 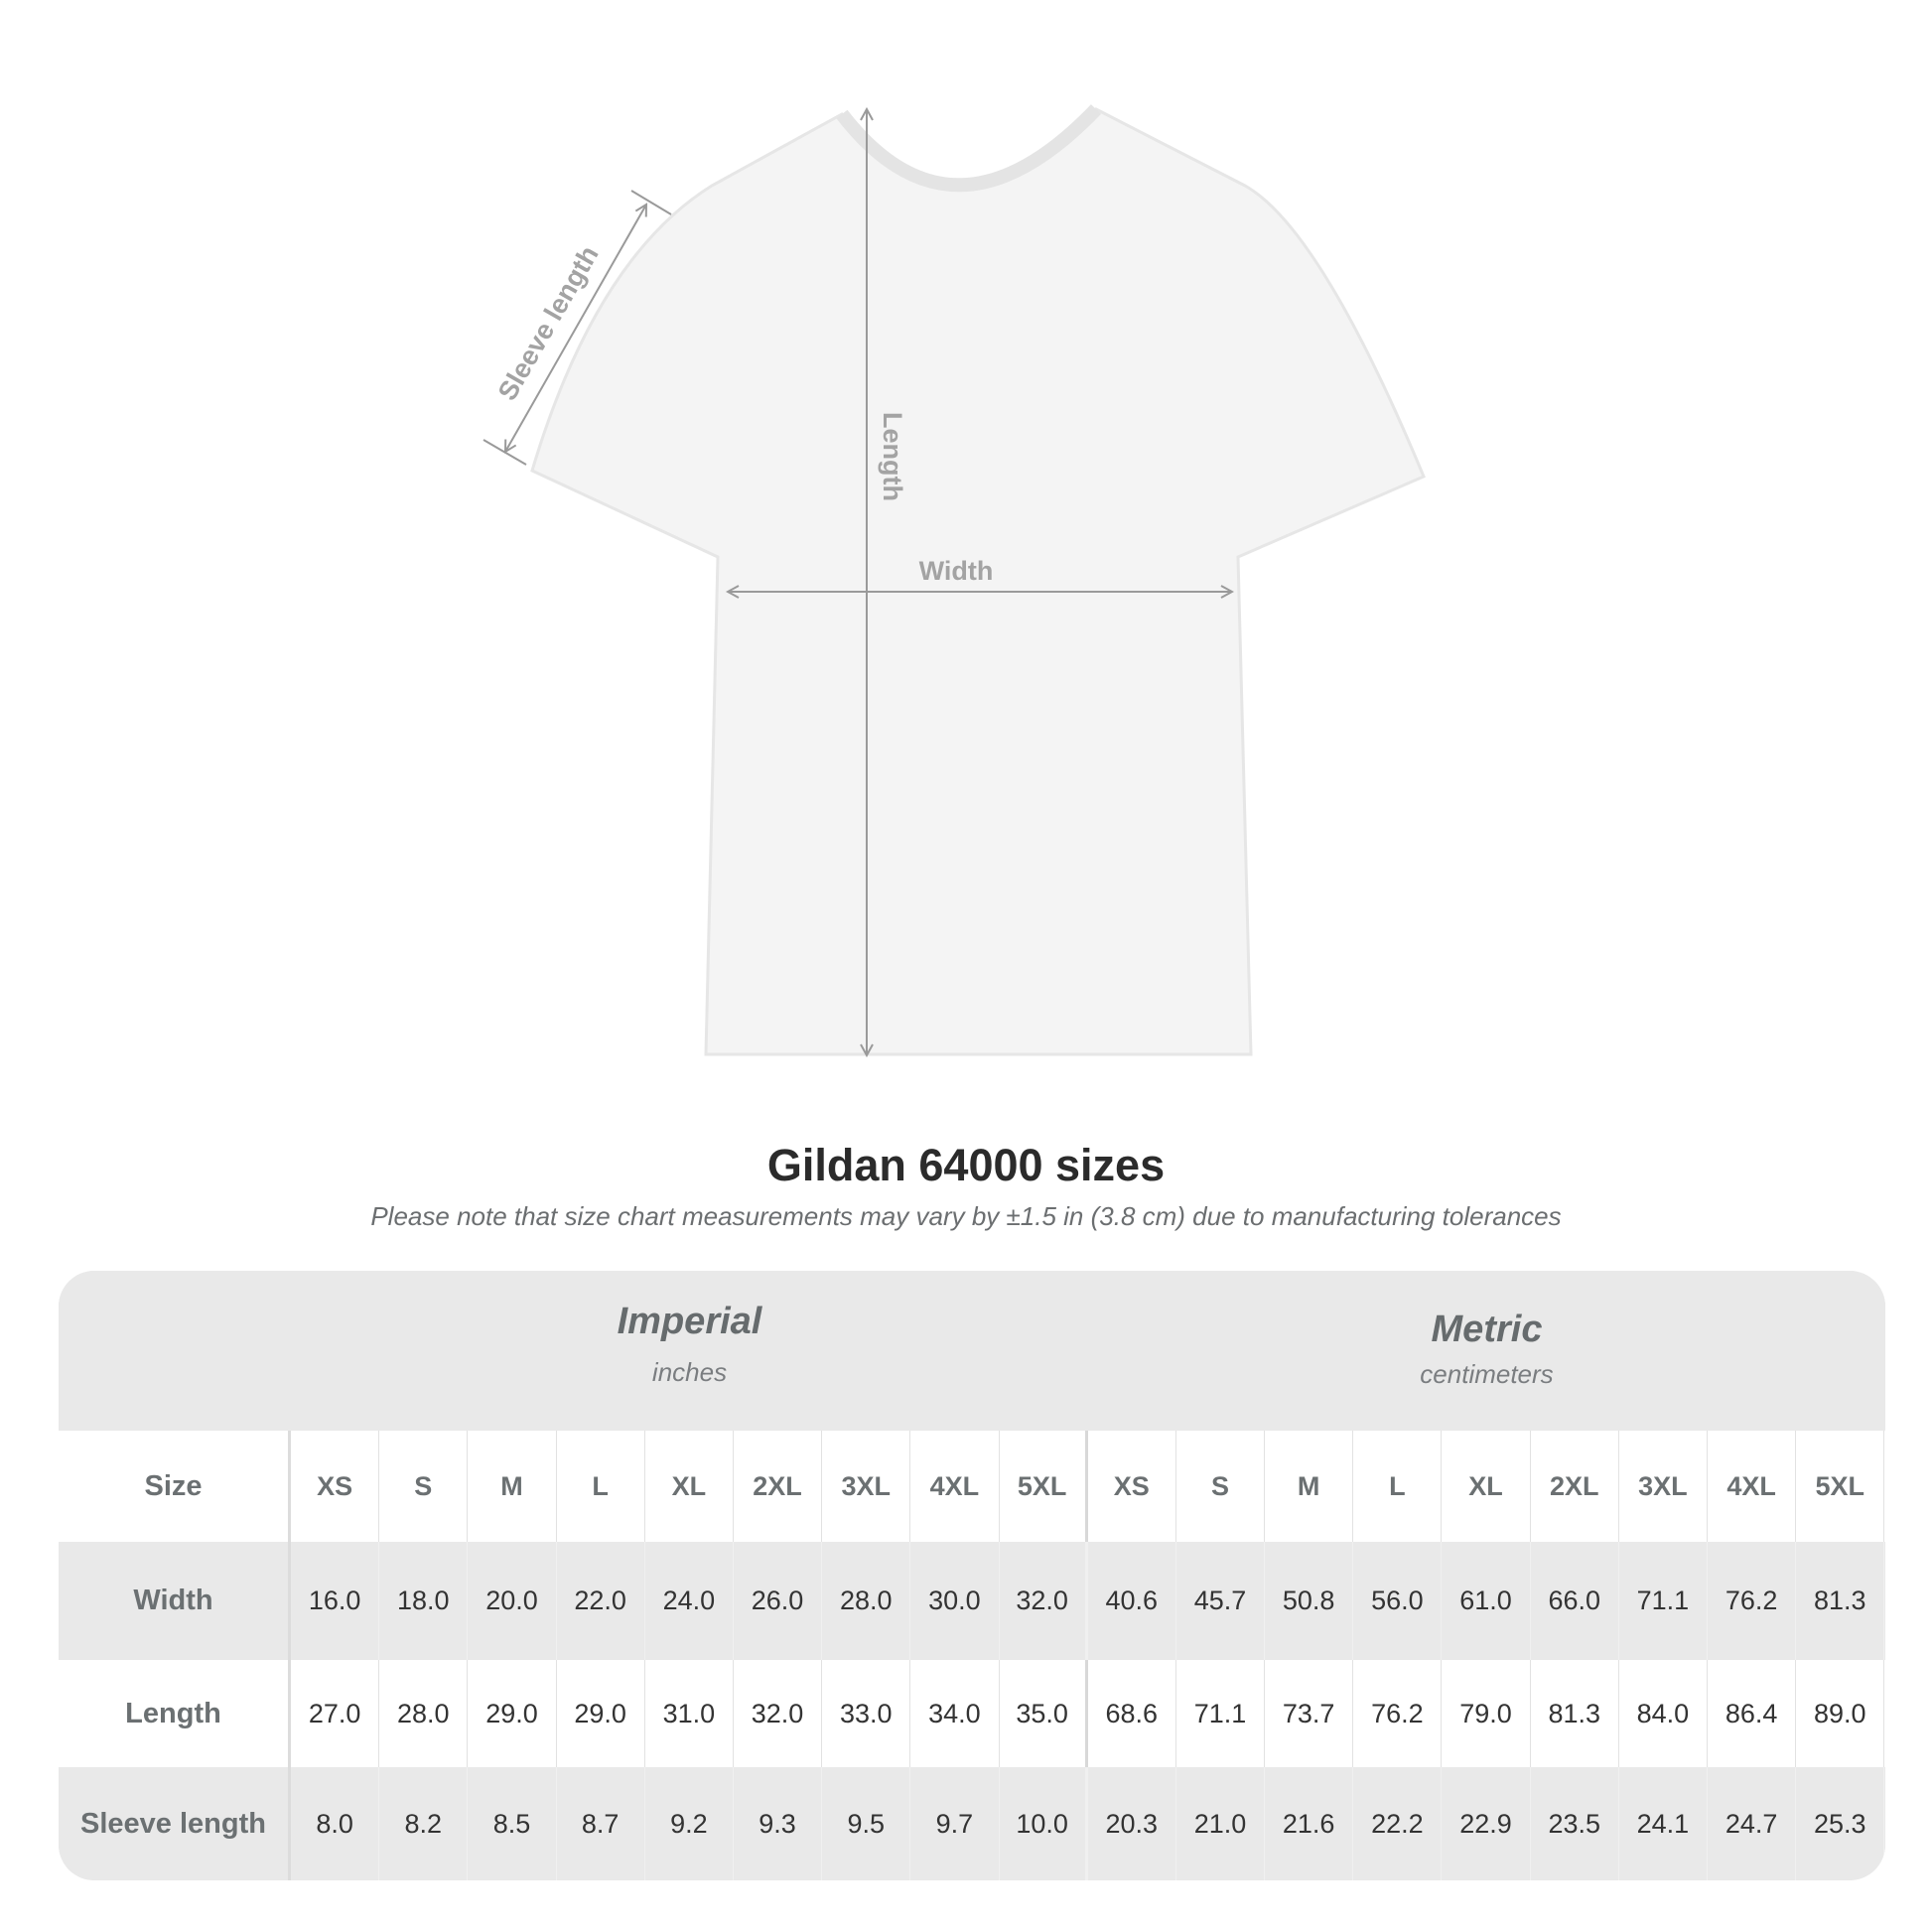 What do you see at coordinates (1841, 1823) in the screenshot?
I see `table-cell: 25.3` at bounding box center [1841, 1823].